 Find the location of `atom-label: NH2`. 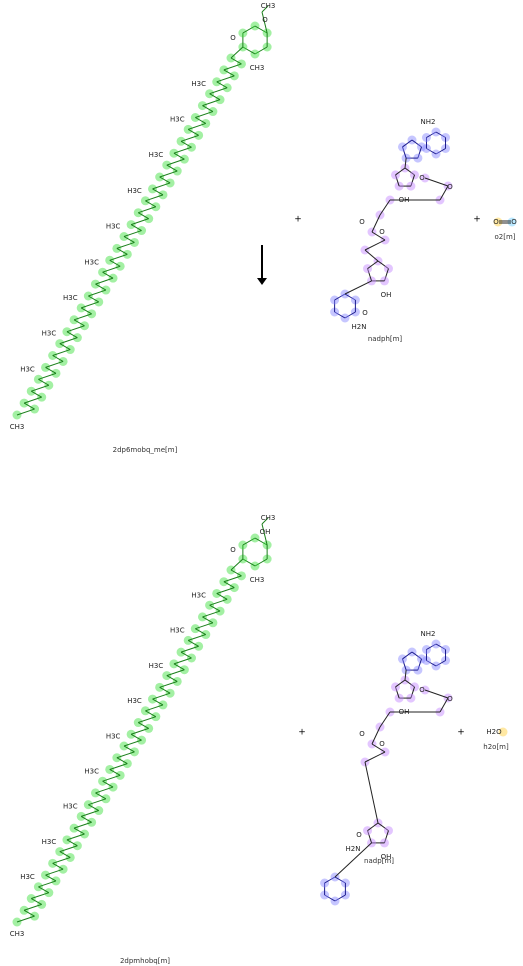

atom-label: NH2 is located at coordinates (428, 122).